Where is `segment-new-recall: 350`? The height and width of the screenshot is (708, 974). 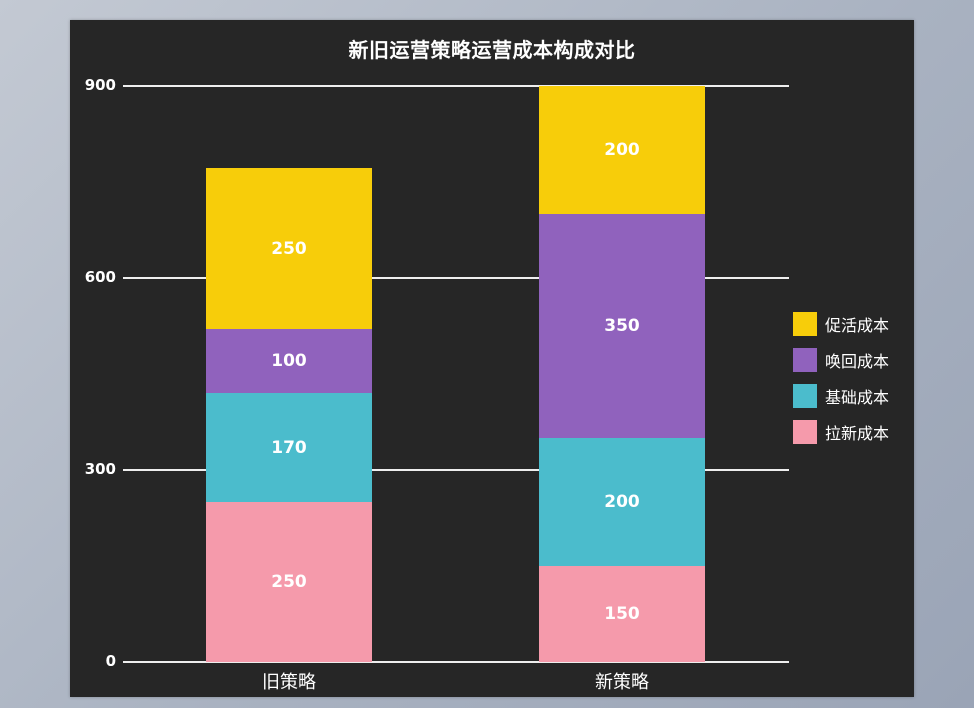 segment-new-recall: 350 is located at coordinates (622, 326).